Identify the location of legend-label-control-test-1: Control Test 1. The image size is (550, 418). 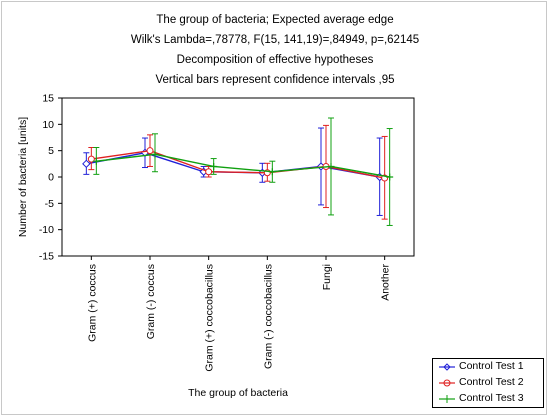
(491, 366).